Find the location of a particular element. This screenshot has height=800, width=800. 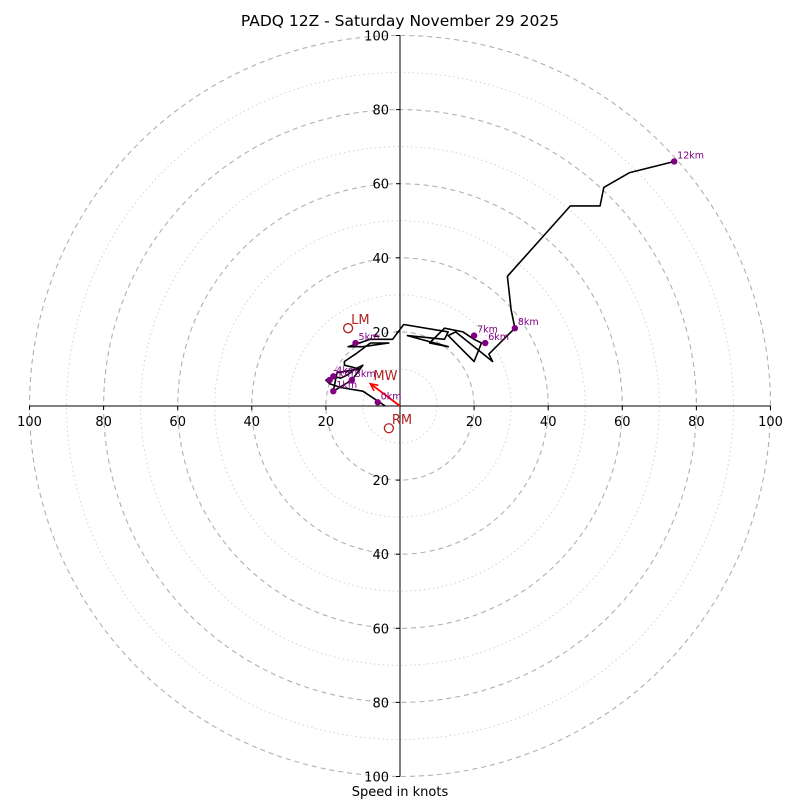

hodograph-line is located at coordinates (500, 283).